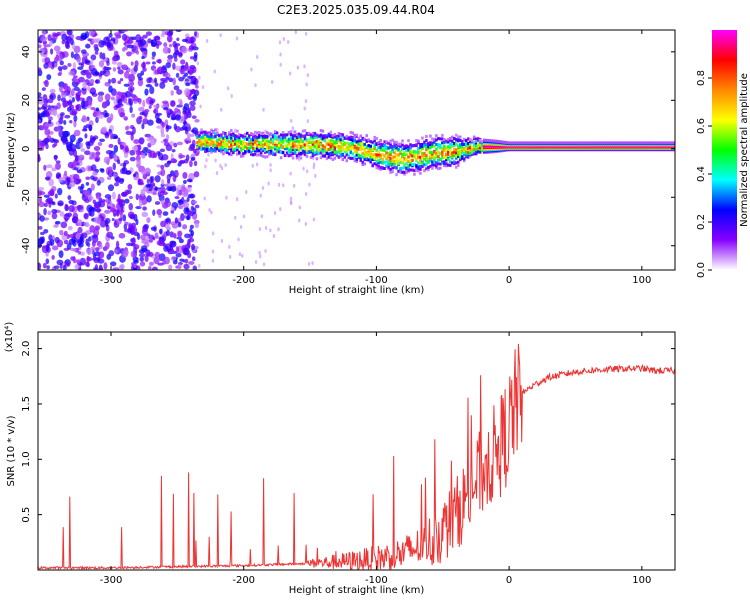 The width and height of the screenshot is (750, 600). I want to click on snr-y-tick-label: 2.0, so click(26, 349).